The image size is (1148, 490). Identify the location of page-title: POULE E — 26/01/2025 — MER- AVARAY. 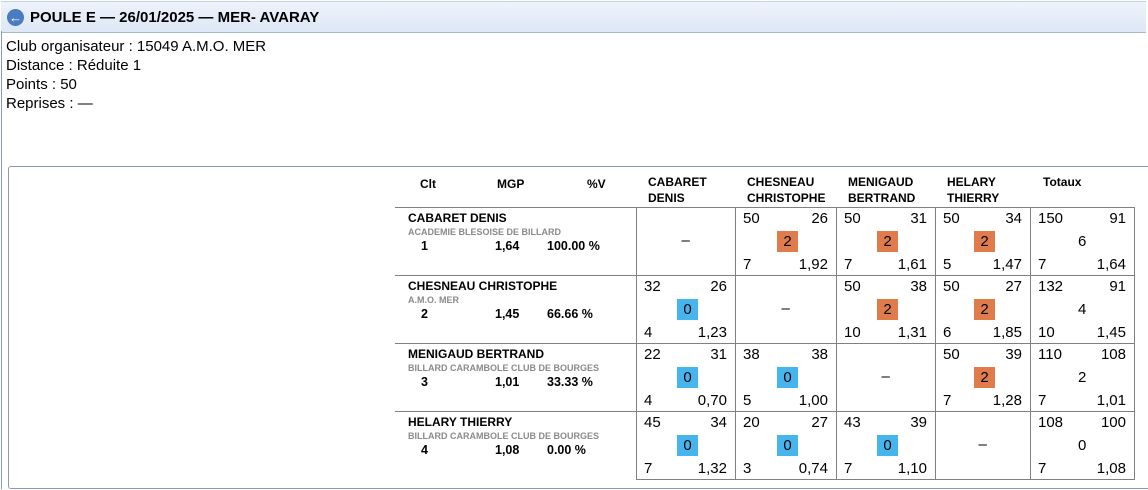
(175, 17).